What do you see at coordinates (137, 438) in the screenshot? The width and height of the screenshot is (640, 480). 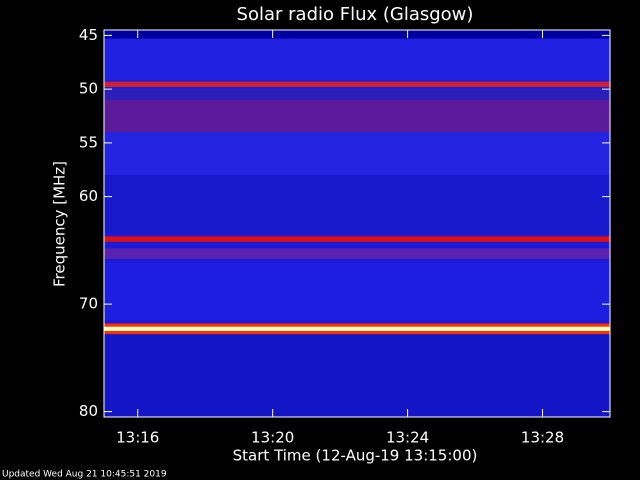 I see `x-tick-label: 13:16` at bounding box center [137, 438].